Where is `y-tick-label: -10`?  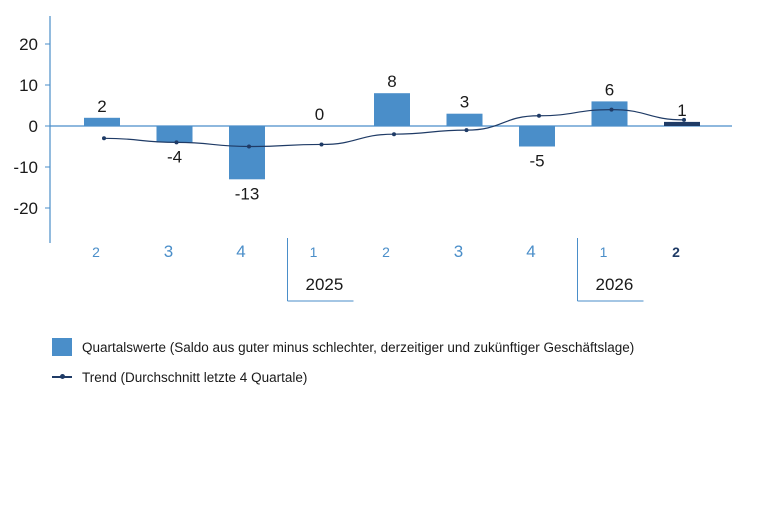 y-tick-label: -10 is located at coordinates (25, 167).